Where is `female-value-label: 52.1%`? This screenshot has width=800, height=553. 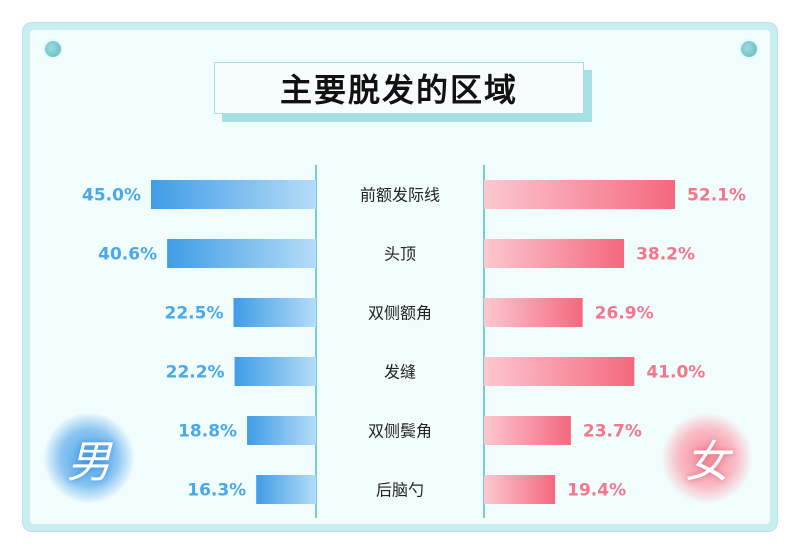 female-value-label: 52.1% is located at coordinates (716, 196).